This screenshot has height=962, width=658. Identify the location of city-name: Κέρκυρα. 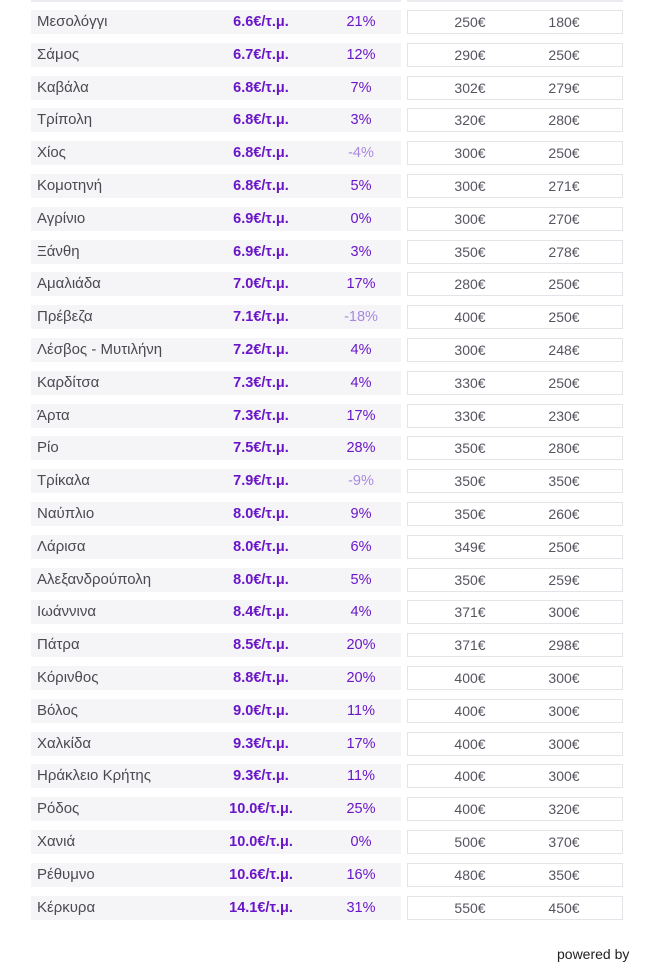
(66, 907).